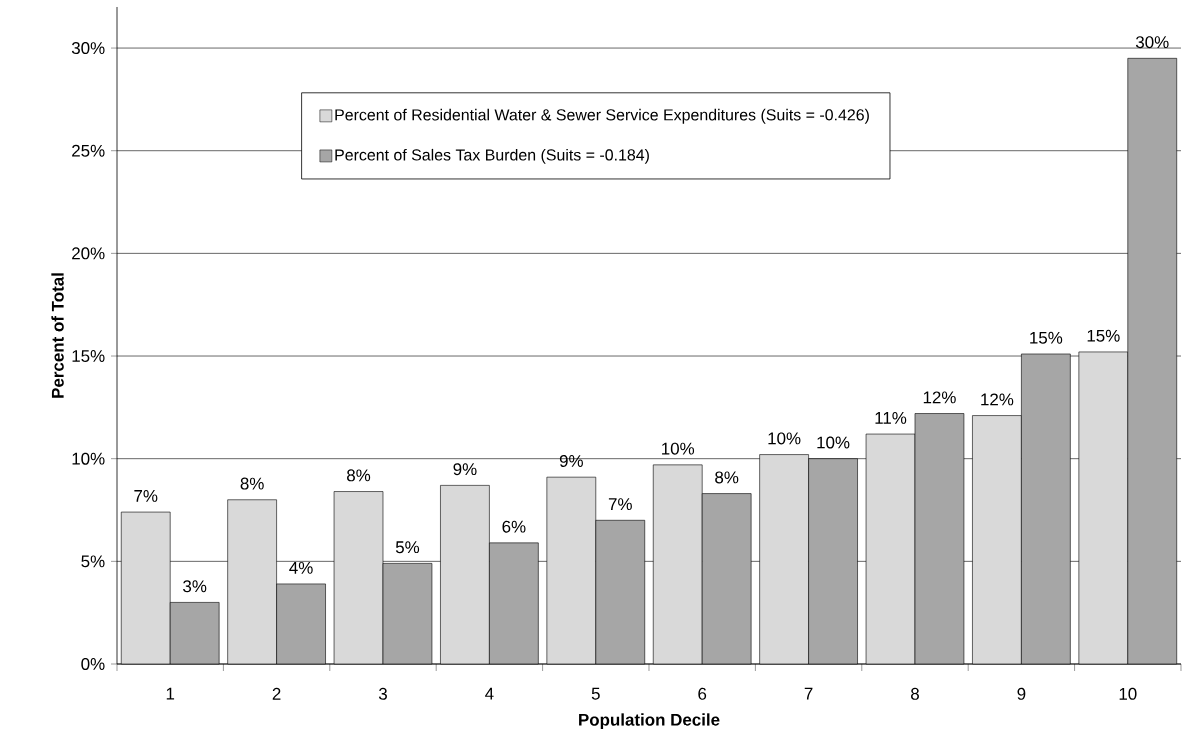 Image resolution: width=1183 pixels, height=755 pixels. Describe the element at coordinates (276, 693) in the screenshot. I see `x-tick-label: 2` at that location.